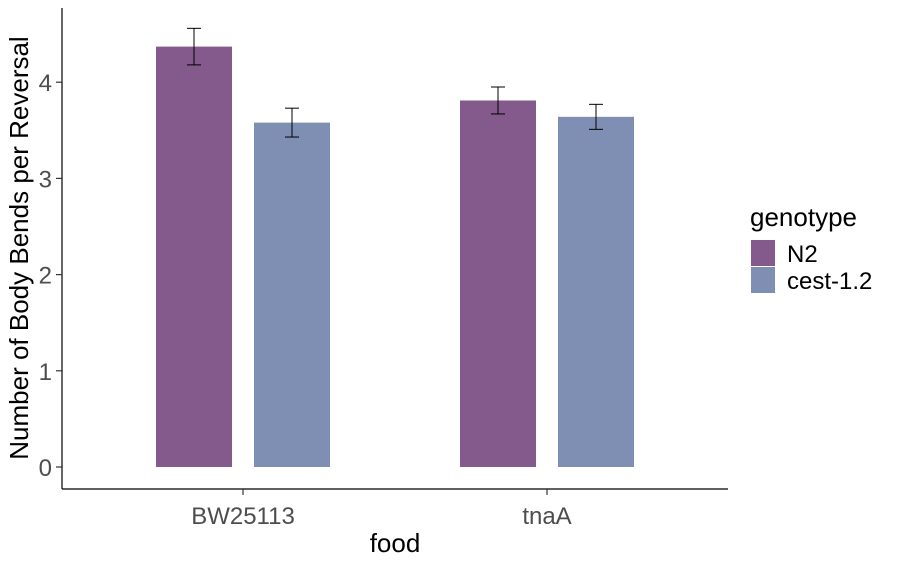 The height and width of the screenshot is (563, 900). I want to click on x-axis-ticks: BW25113 tnaA, so click(381, 509).